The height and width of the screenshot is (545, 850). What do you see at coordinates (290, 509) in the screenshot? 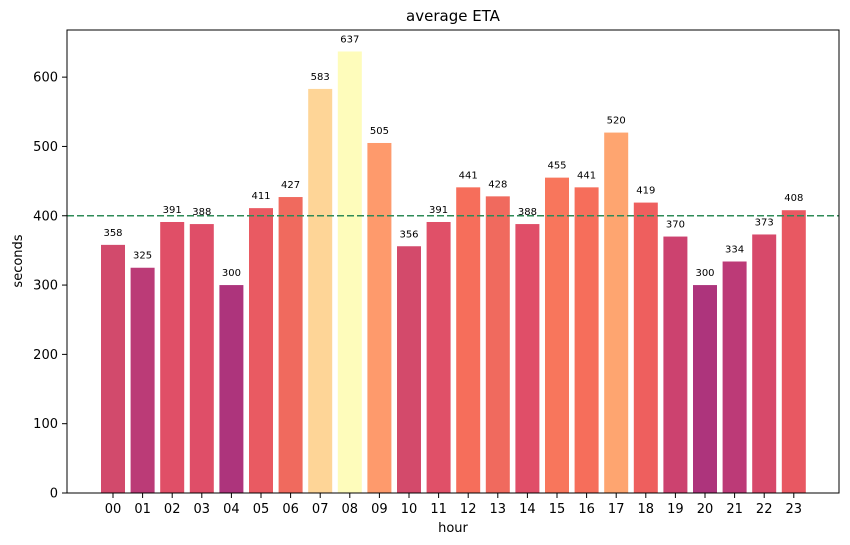
I see `x-tick-label-06: 06` at bounding box center [290, 509].